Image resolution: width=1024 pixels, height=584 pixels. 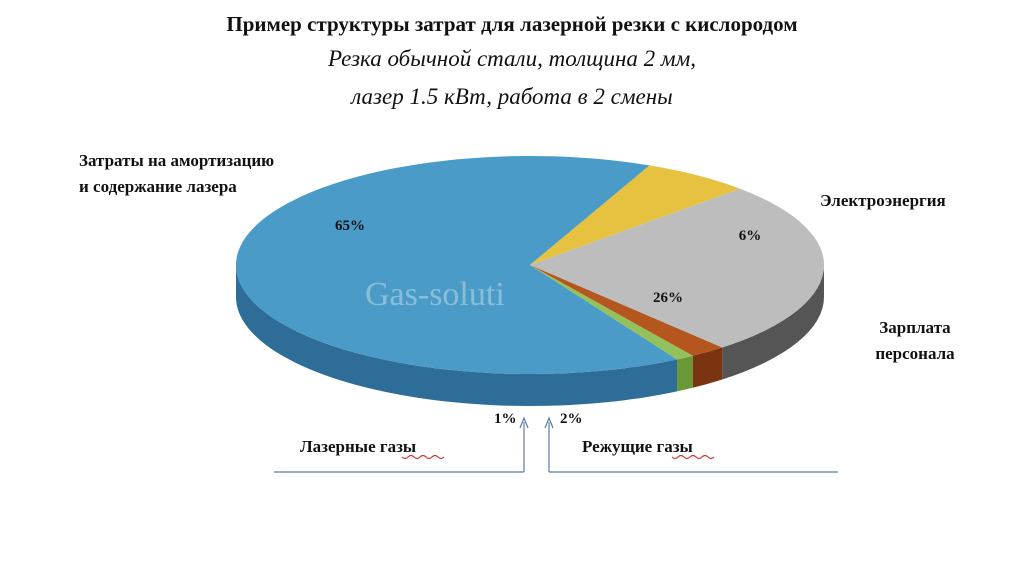 I want to click on category-label-электроэнергия: Электроэнергия, so click(x=883, y=200).